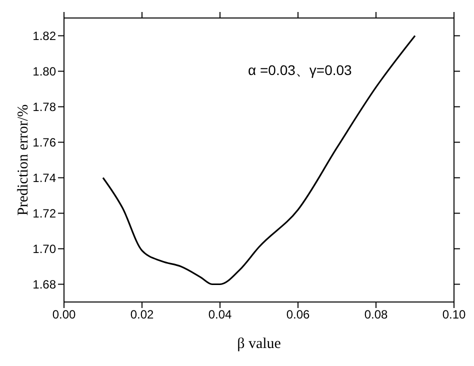 This screenshot has height=366, width=474. What do you see at coordinates (44, 71) in the screenshot?
I see `y-tick-label: 1.80` at bounding box center [44, 71].